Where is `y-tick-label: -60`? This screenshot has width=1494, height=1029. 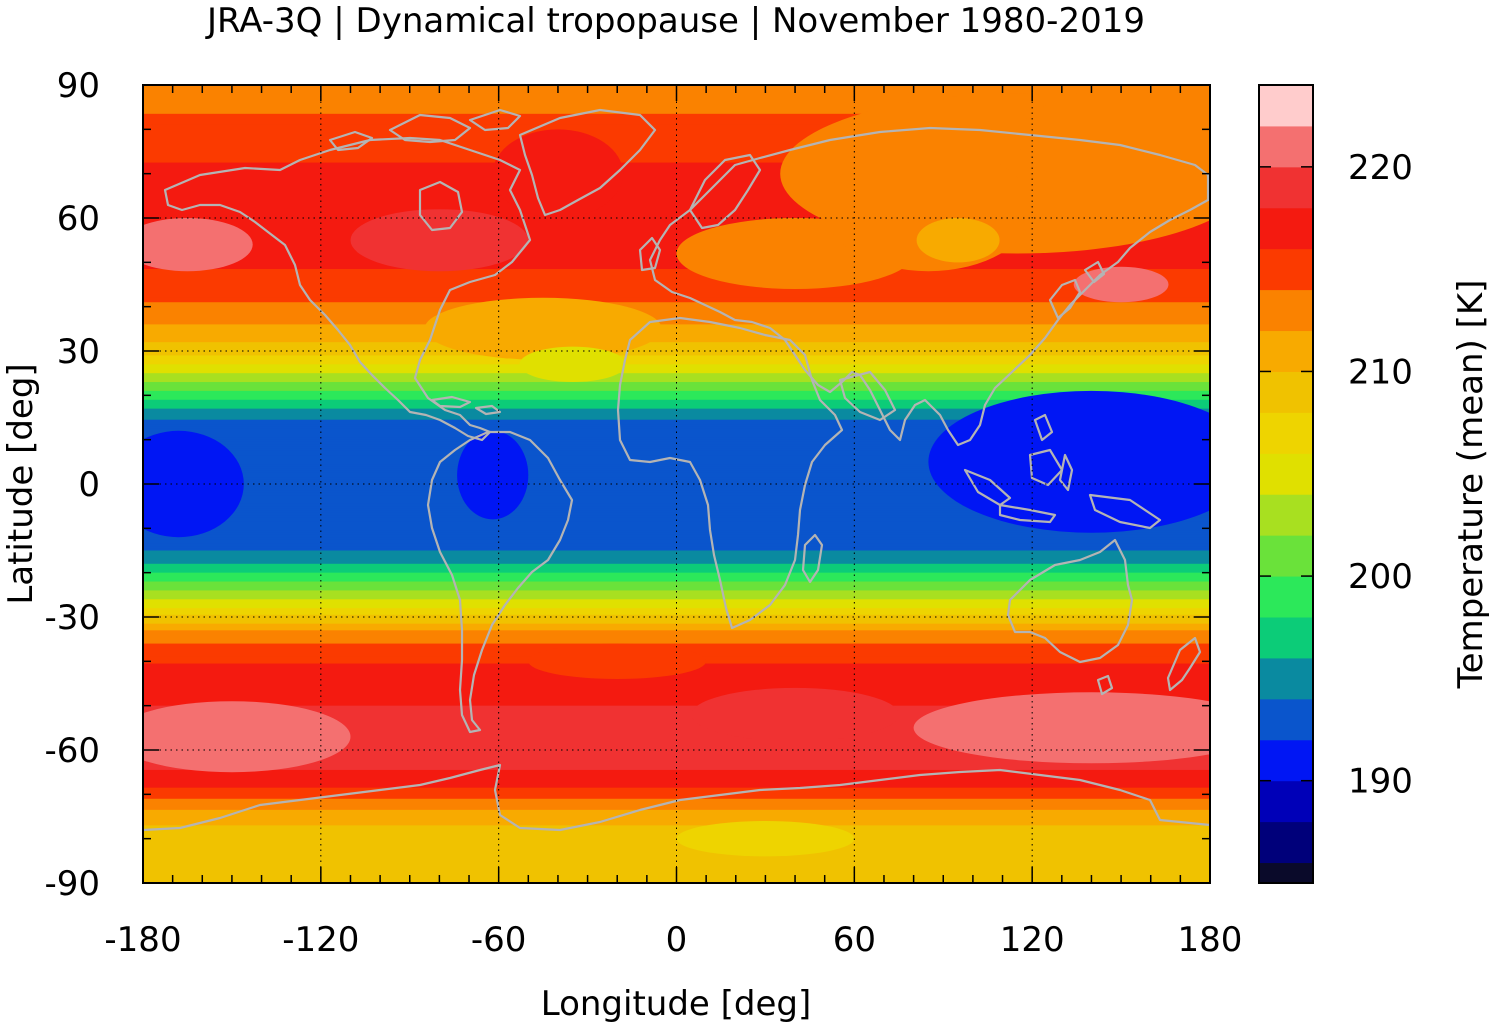
y-tick-label: -60 is located at coordinates (72, 751).